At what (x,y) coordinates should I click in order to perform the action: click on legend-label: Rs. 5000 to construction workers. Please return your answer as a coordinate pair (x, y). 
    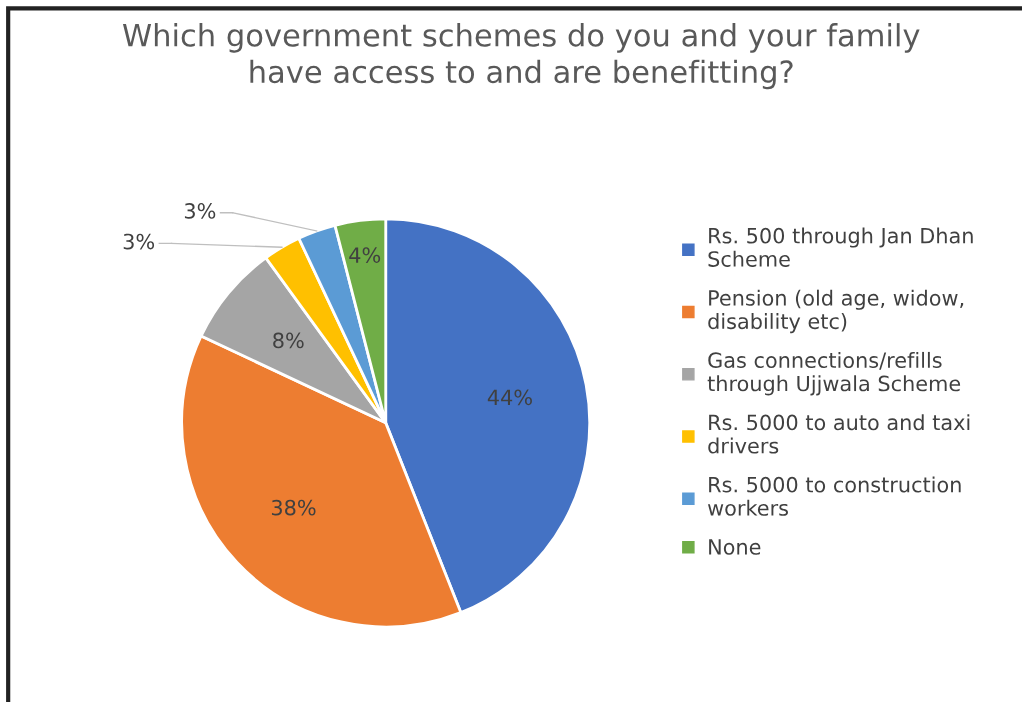
    Looking at the image, I should click on (834, 496).